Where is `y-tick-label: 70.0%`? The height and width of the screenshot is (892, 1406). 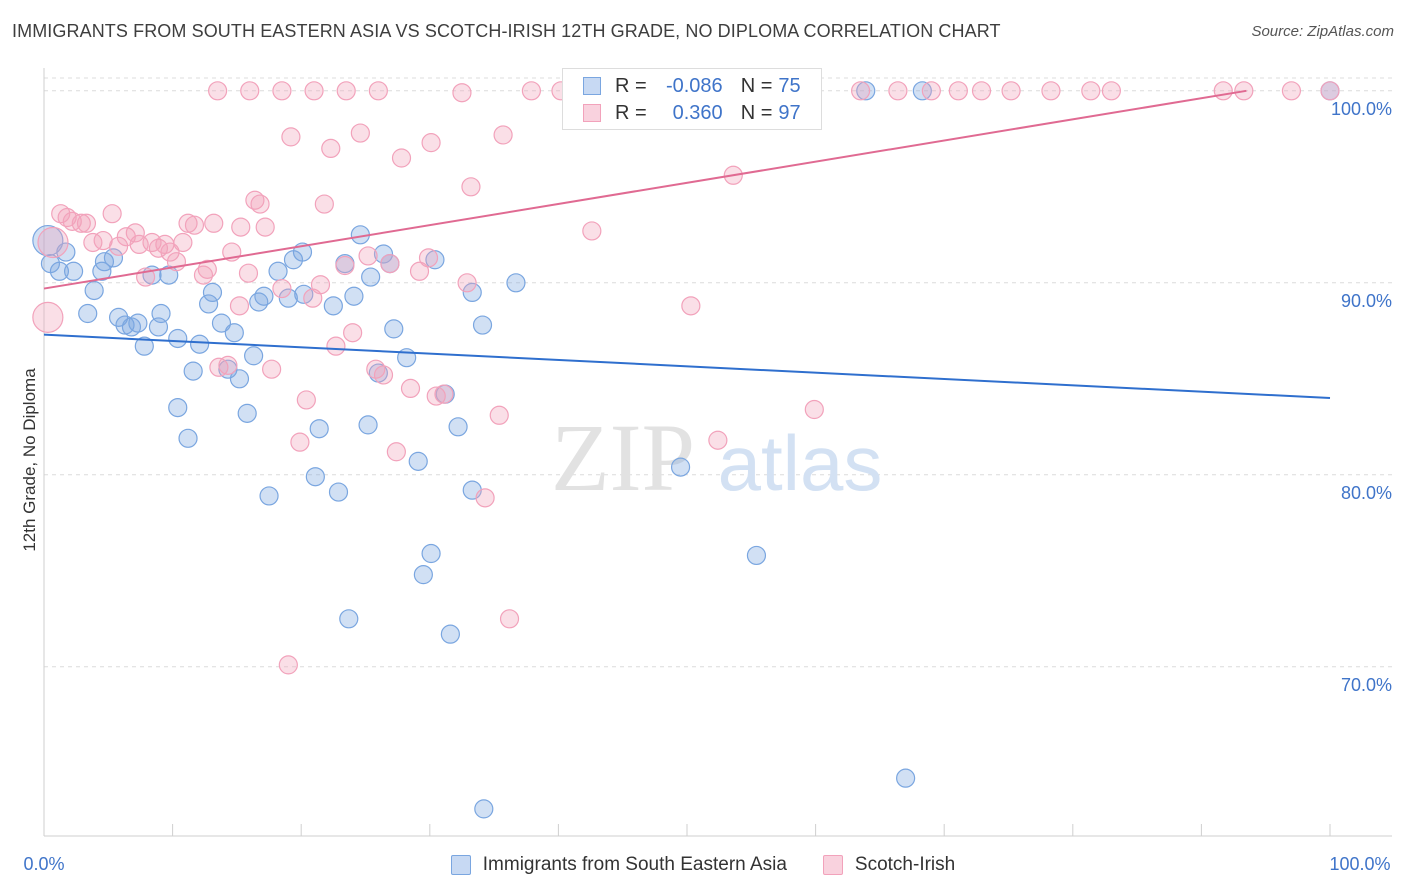 y-tick-label: 70.0% is located at coordinates (1366, 685).